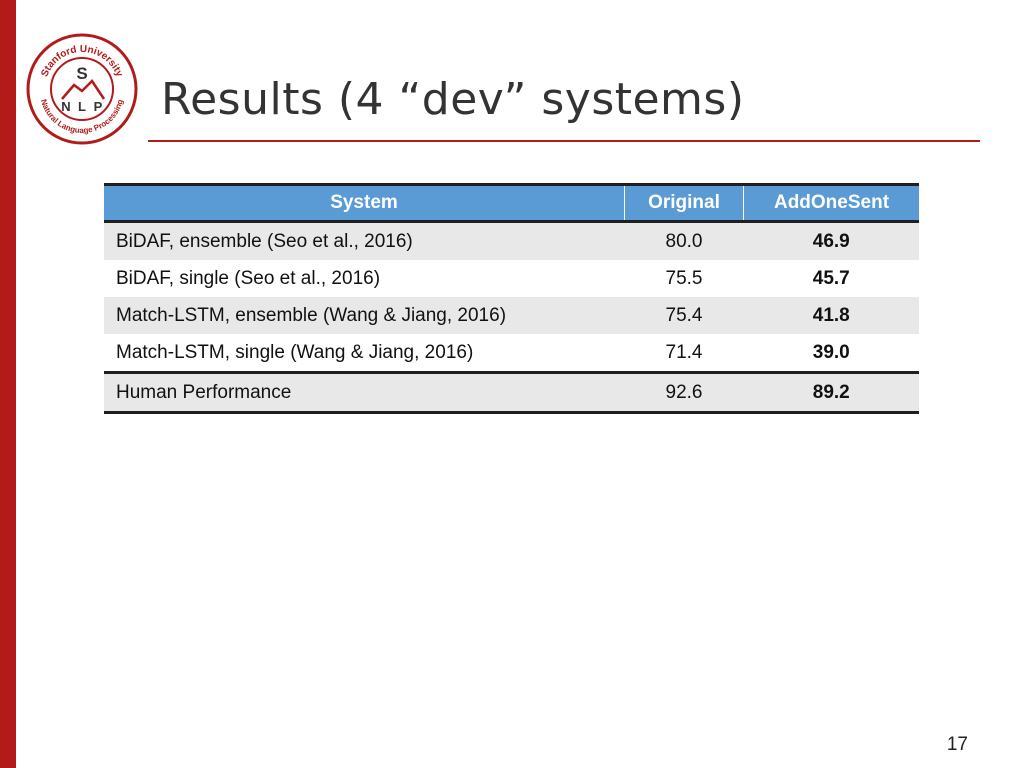 This screenshot has height=768, width=1024. What do you see at coordinates (684, 352) in the screenshot?
I see `original-cell: 71.4` at bounding box center [684, 352].